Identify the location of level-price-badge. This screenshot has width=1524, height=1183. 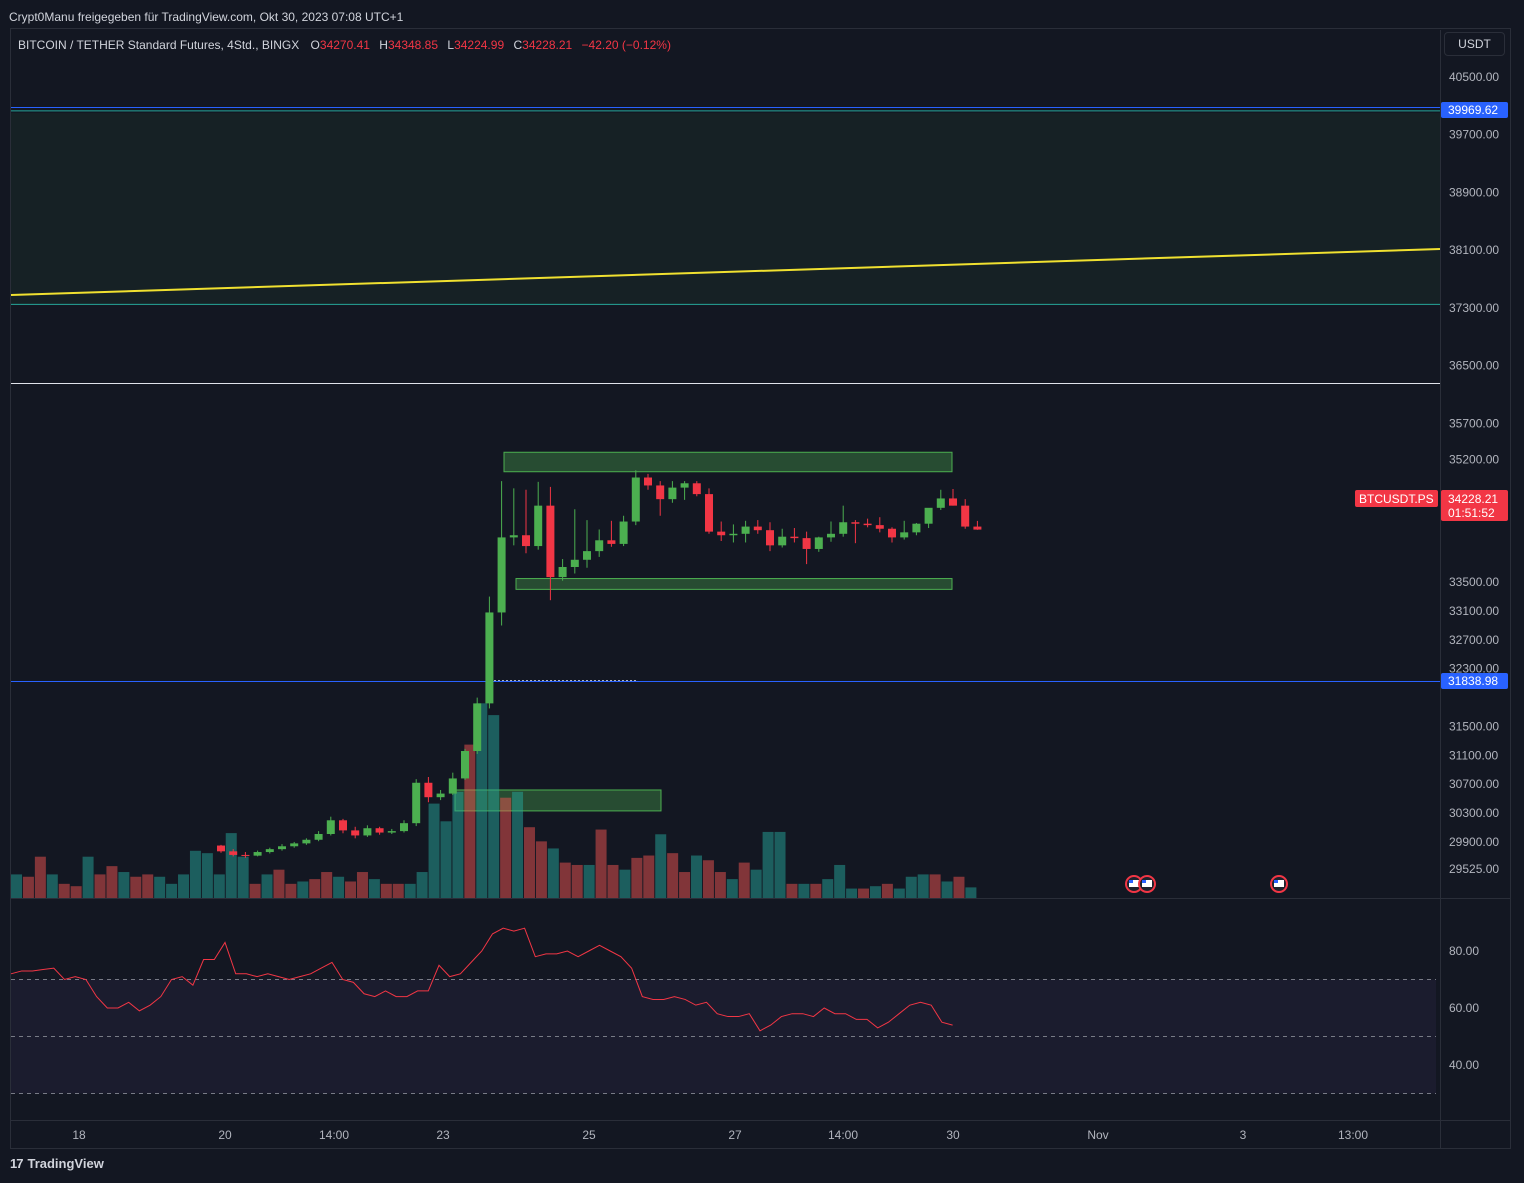
(1474, 110).